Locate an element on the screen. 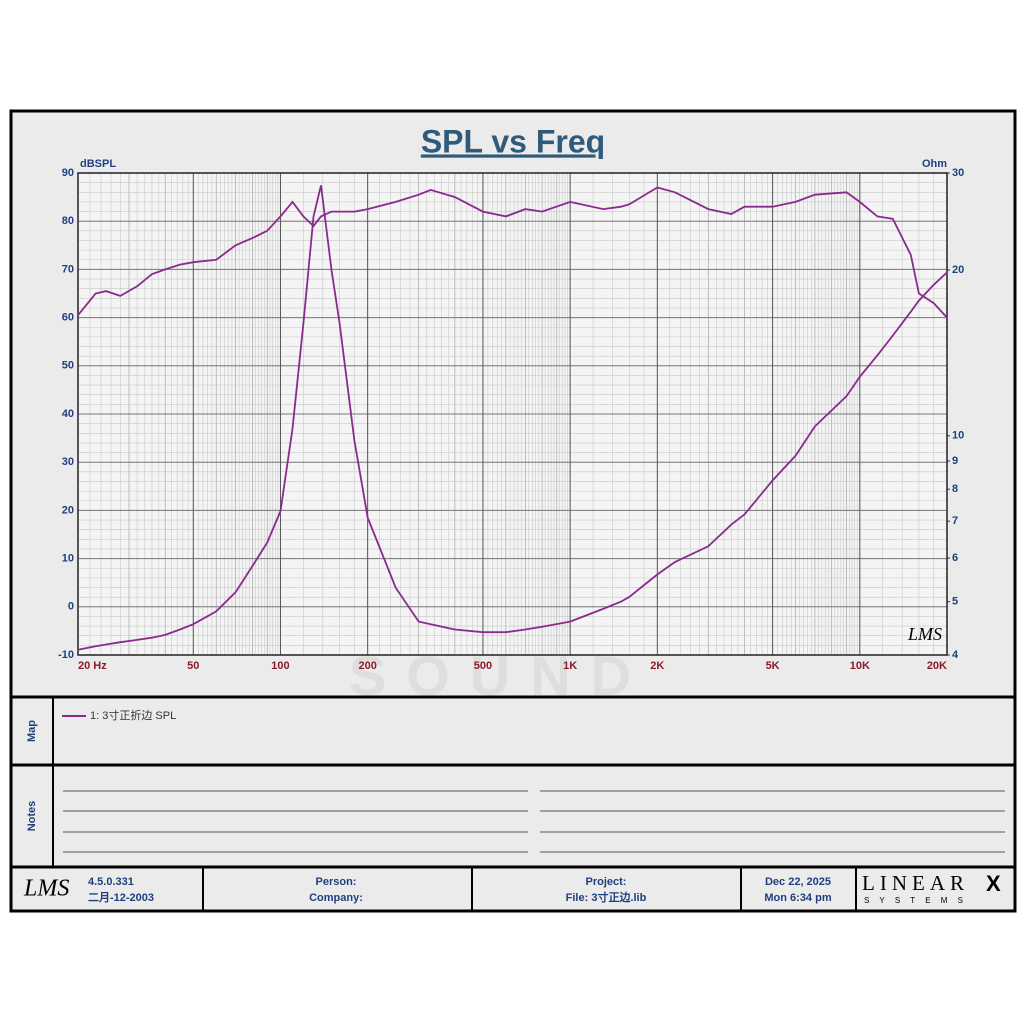  project: Project: is located at coordinates (606, 882).